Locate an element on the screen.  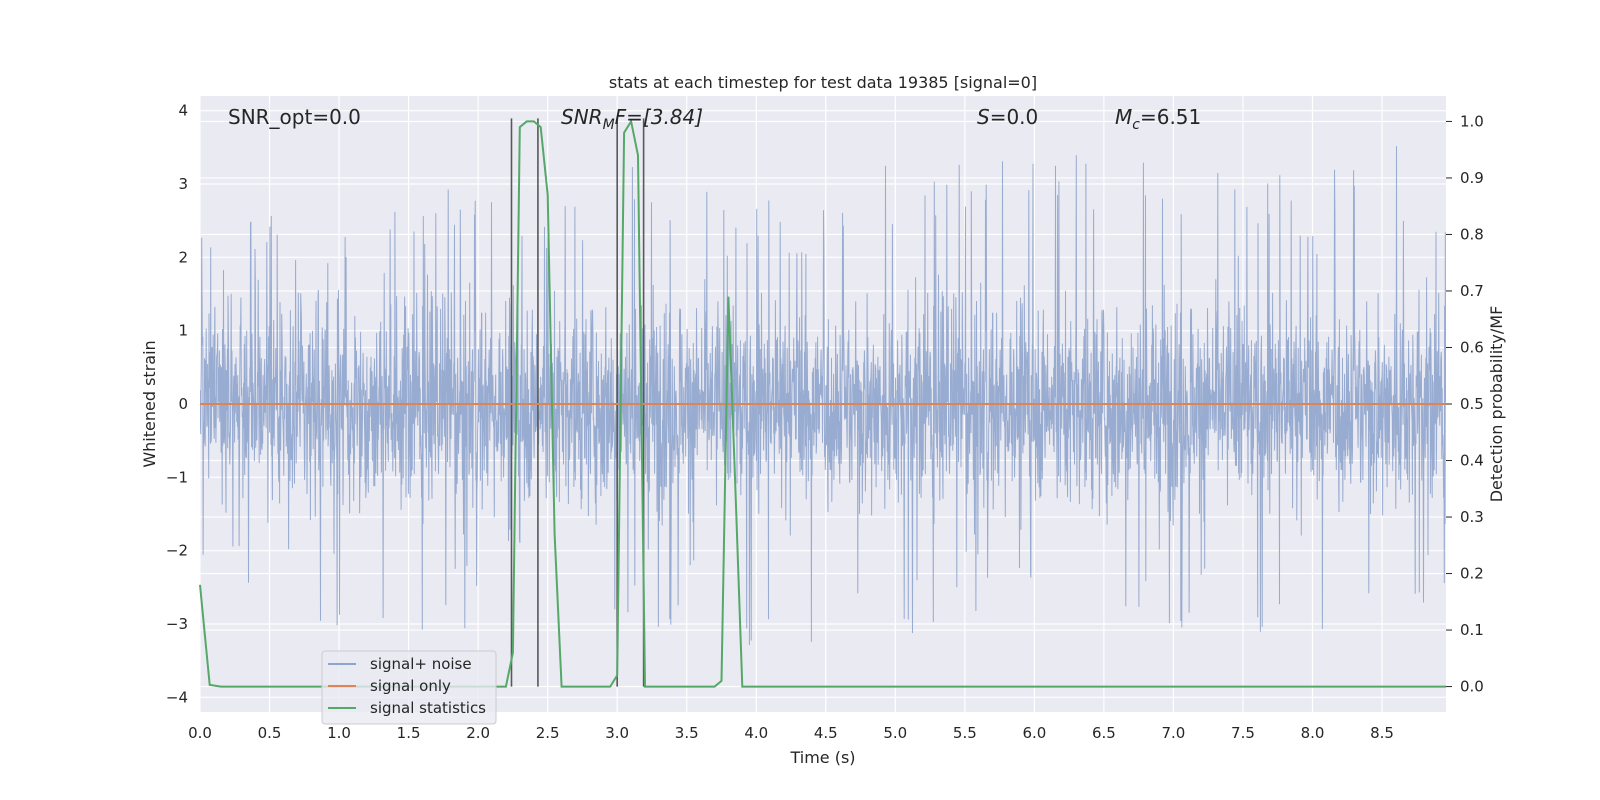
x-tick-label: 4.0 is located at coordinates (756, 733).